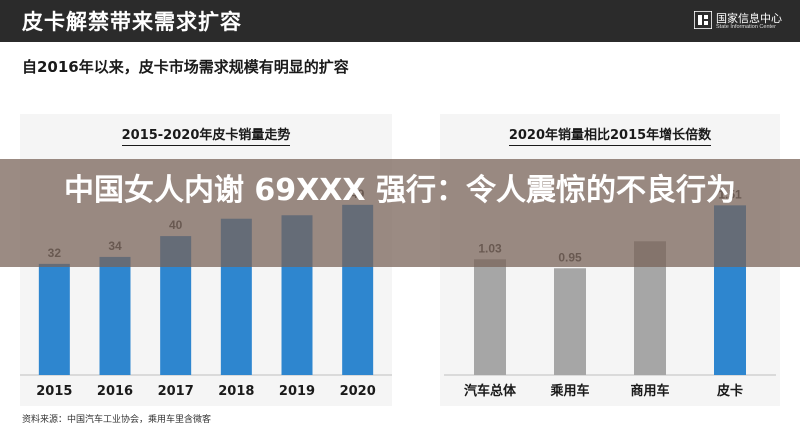  What do you see at coordinates (746, 27) in the screenshot?
I see `logo-text-en: State Information Center` at bounding box center [746, 27].